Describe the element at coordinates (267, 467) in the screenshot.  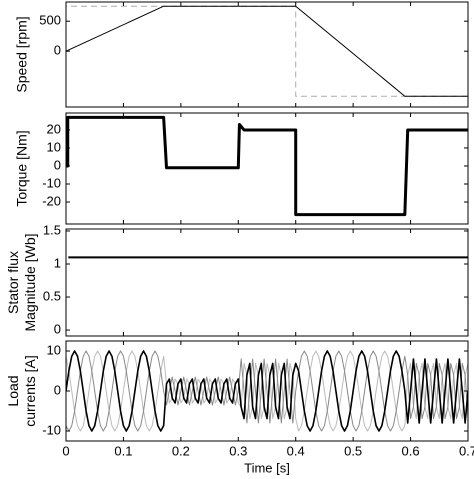
I see `x-axis-label: Time [s]` at that location.